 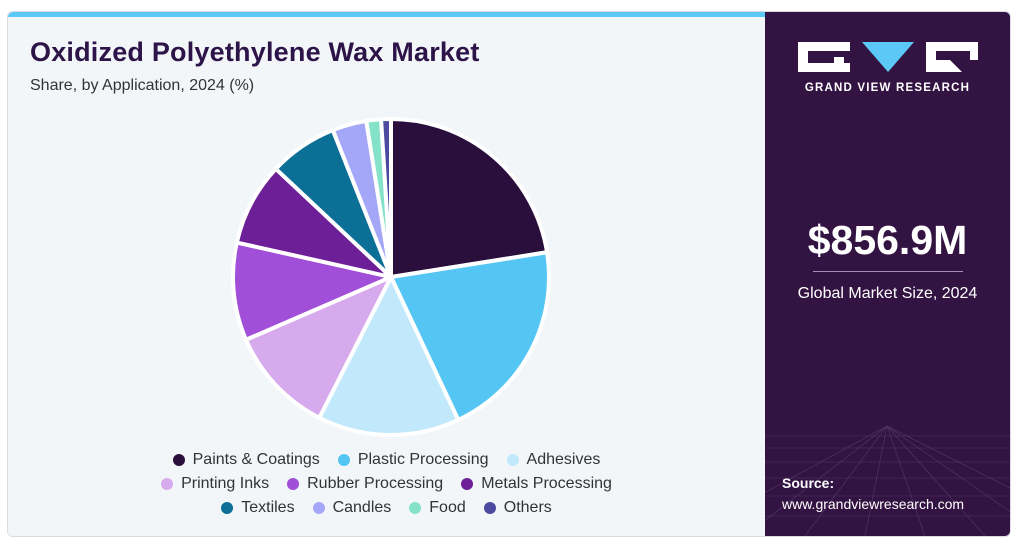 I want to click on legend-item: Printing Inks, so click(x=215, y=484).